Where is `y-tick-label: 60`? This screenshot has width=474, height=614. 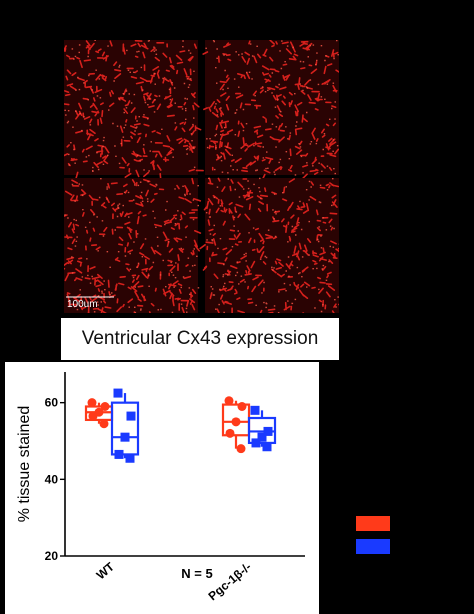 y-tick-label: 60 is located at coordinates (52, 403).